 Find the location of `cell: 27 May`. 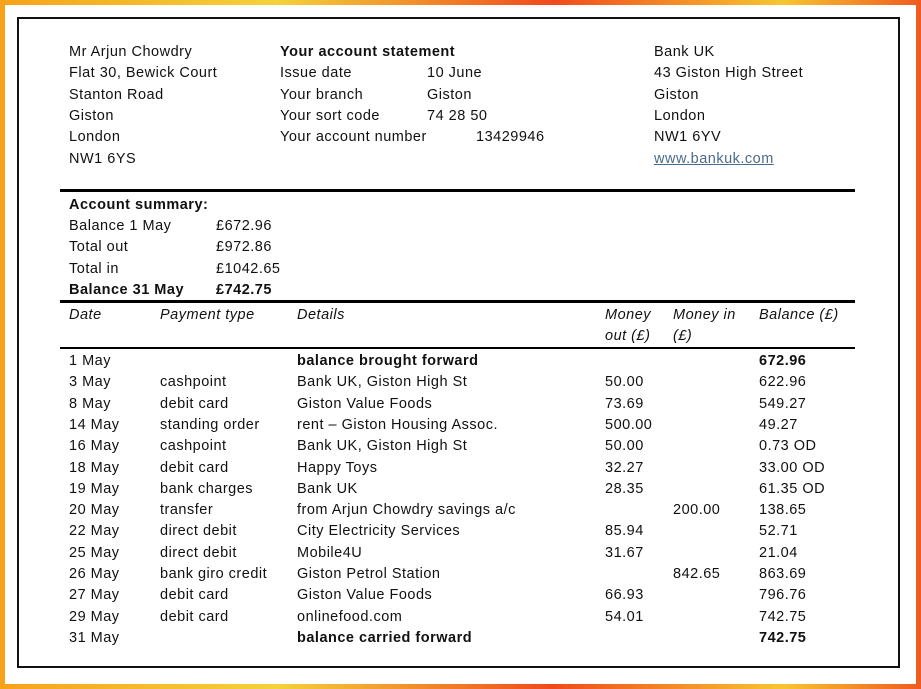

cell: 27 May is located at coordinates (94, 595).